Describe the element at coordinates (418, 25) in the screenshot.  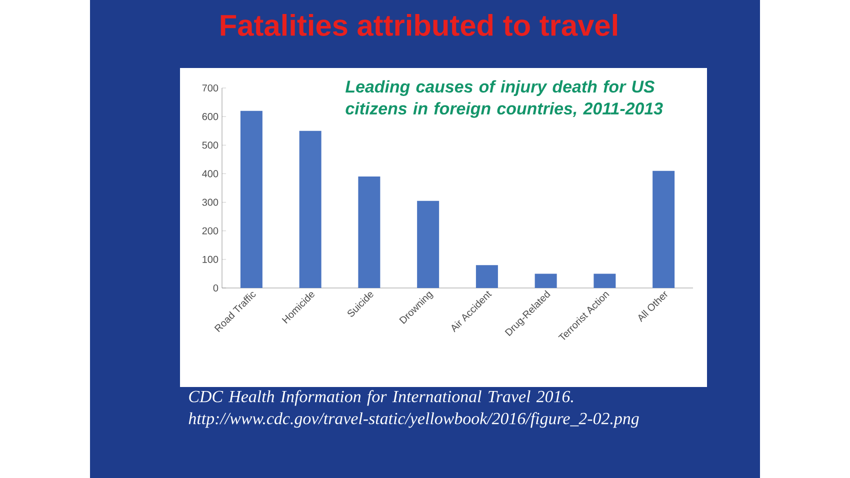
I see `chart-title: Fatalities attributed to travel` at that location.